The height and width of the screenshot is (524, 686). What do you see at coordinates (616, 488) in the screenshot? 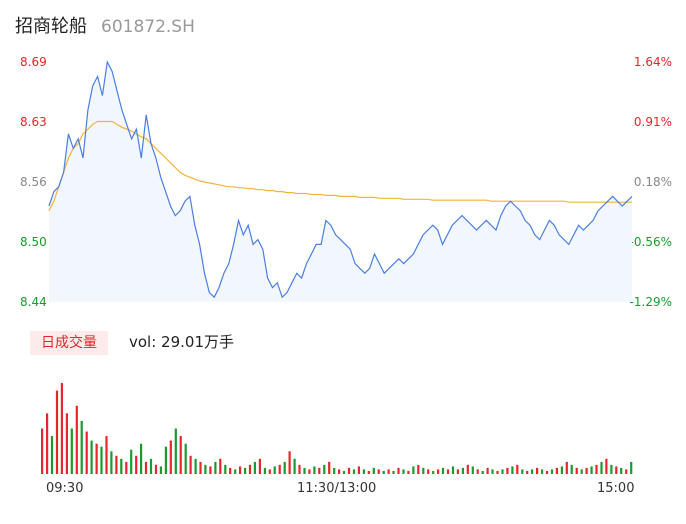
I see `time-label-close: 15:00` at bounding box center [616, 488].